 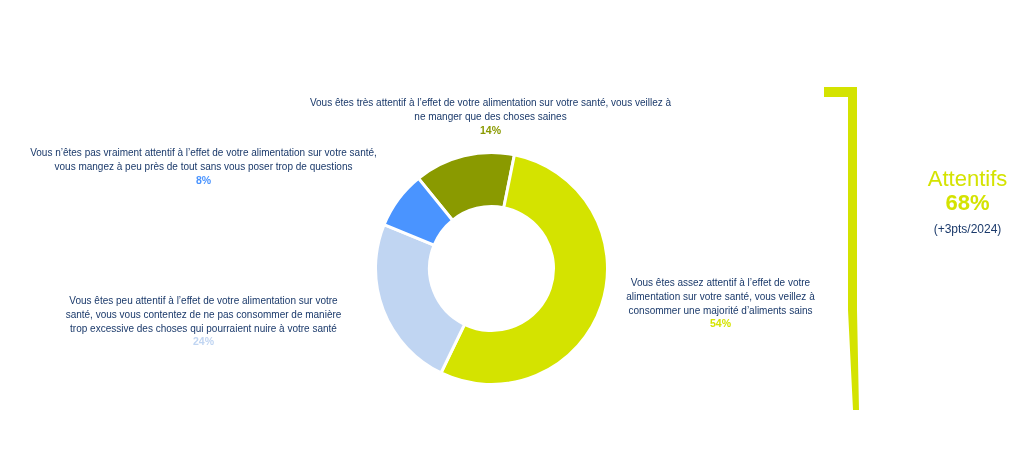 What do you see at coordinates (203, 341) in the screenshot?
I see `data-label: 24%` at bounding box center [203, 341].